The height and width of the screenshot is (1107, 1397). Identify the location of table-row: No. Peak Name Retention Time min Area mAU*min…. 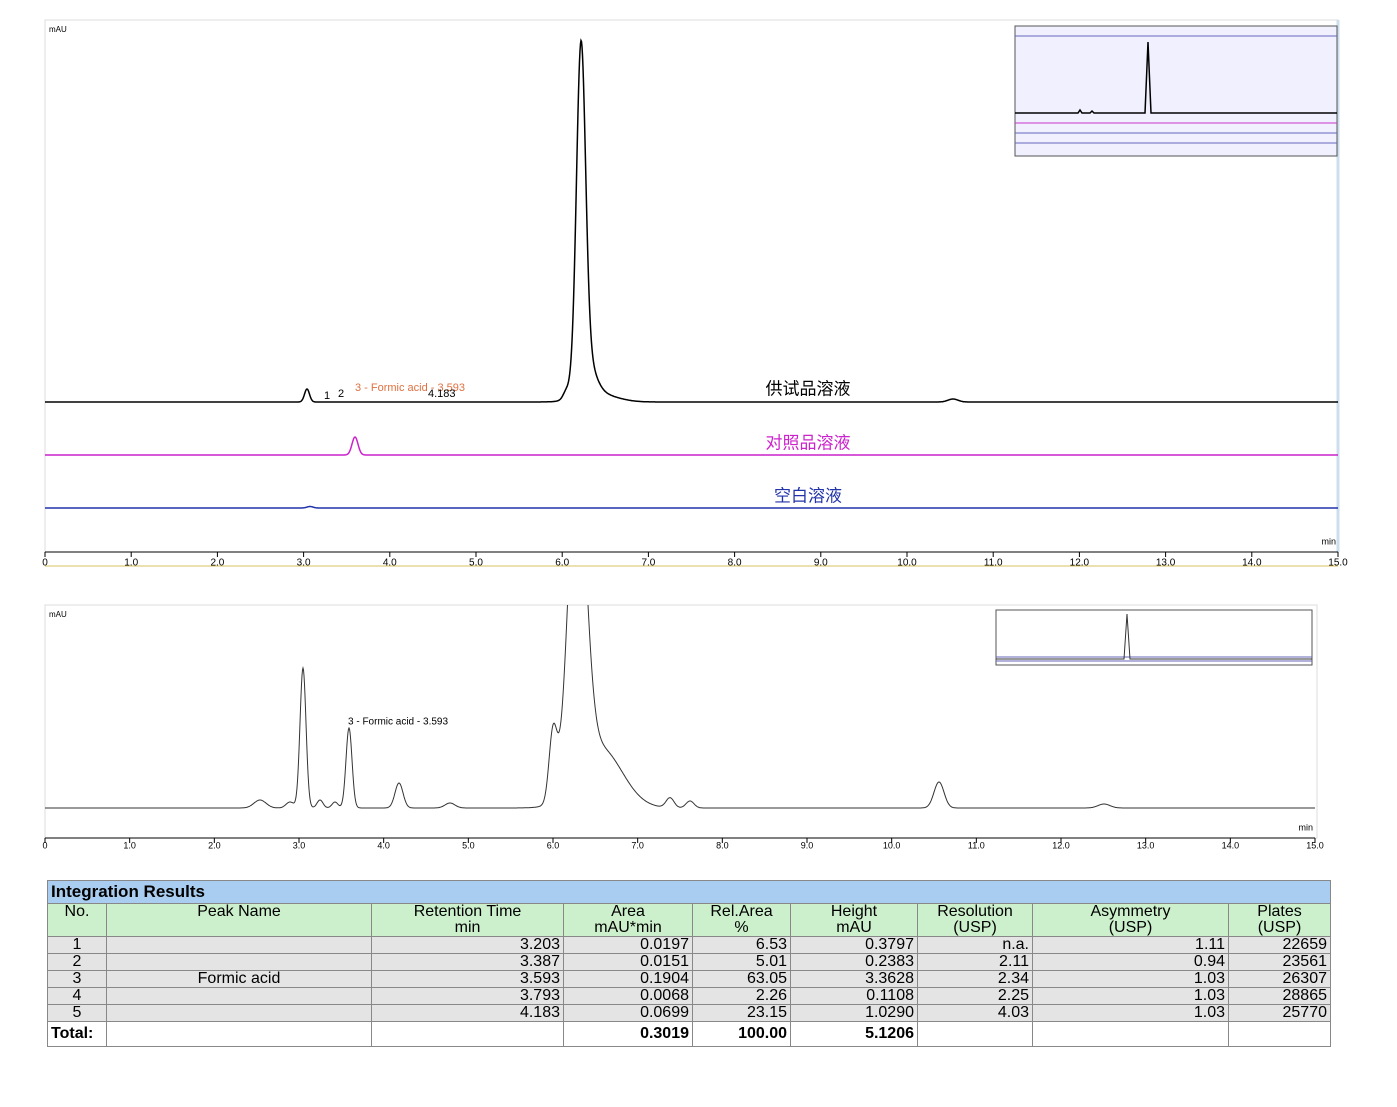
(689, 920).